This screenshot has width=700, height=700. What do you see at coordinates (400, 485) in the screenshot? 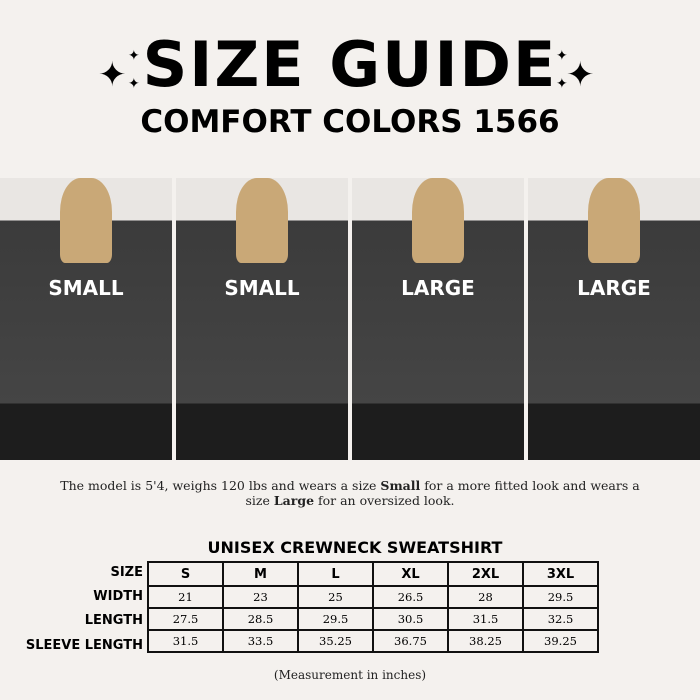
I see `desc-bold-small: Small` at bounding box center [400, 485].